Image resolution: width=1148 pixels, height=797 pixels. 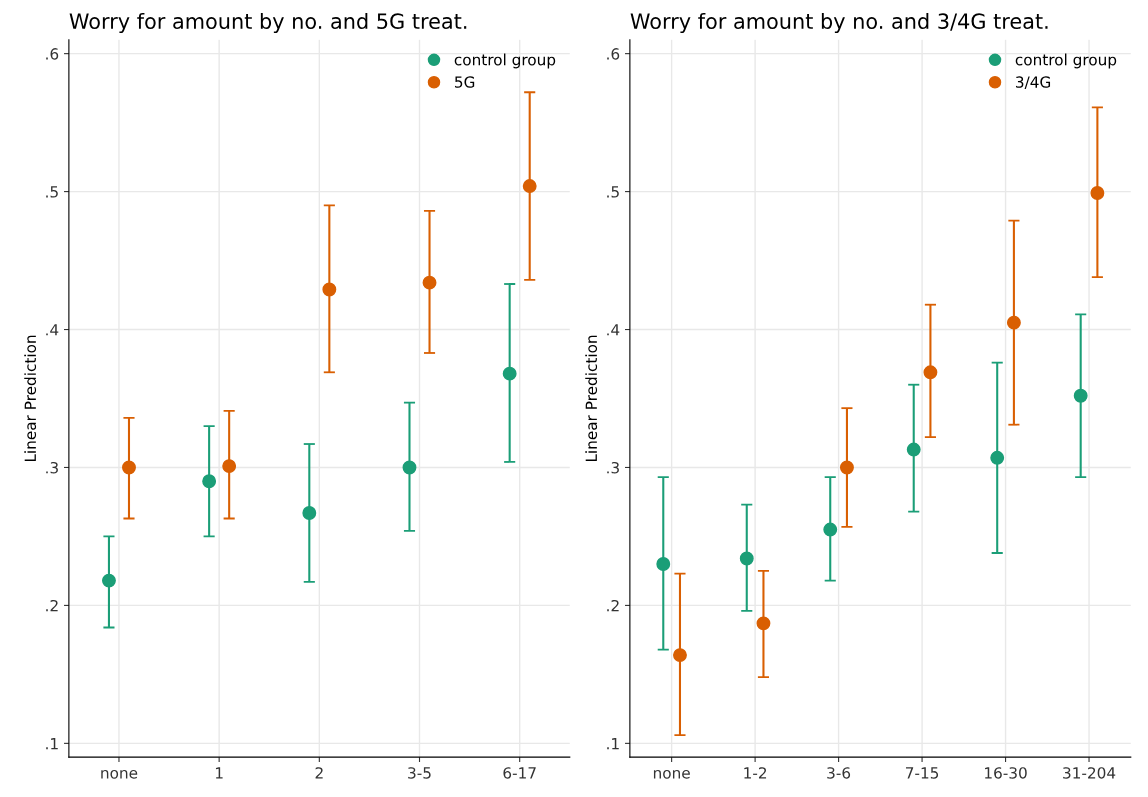 I want to click on legend-label: 3/4G, so click(x=1033, y=83).